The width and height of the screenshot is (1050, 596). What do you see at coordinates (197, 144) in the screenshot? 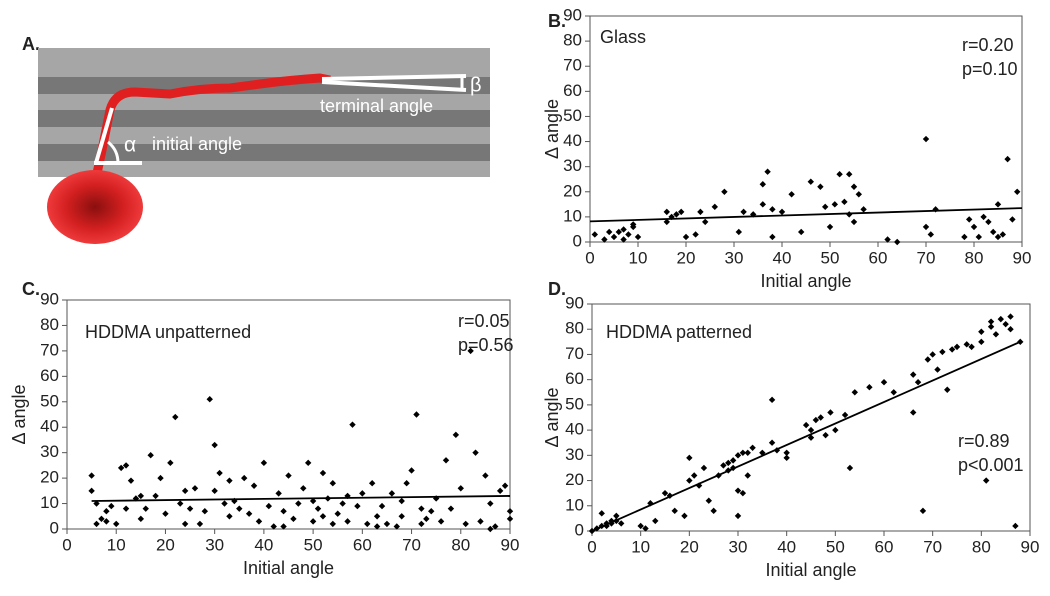
I see `initial-label: initial angle` at bounding box center [197, 144].